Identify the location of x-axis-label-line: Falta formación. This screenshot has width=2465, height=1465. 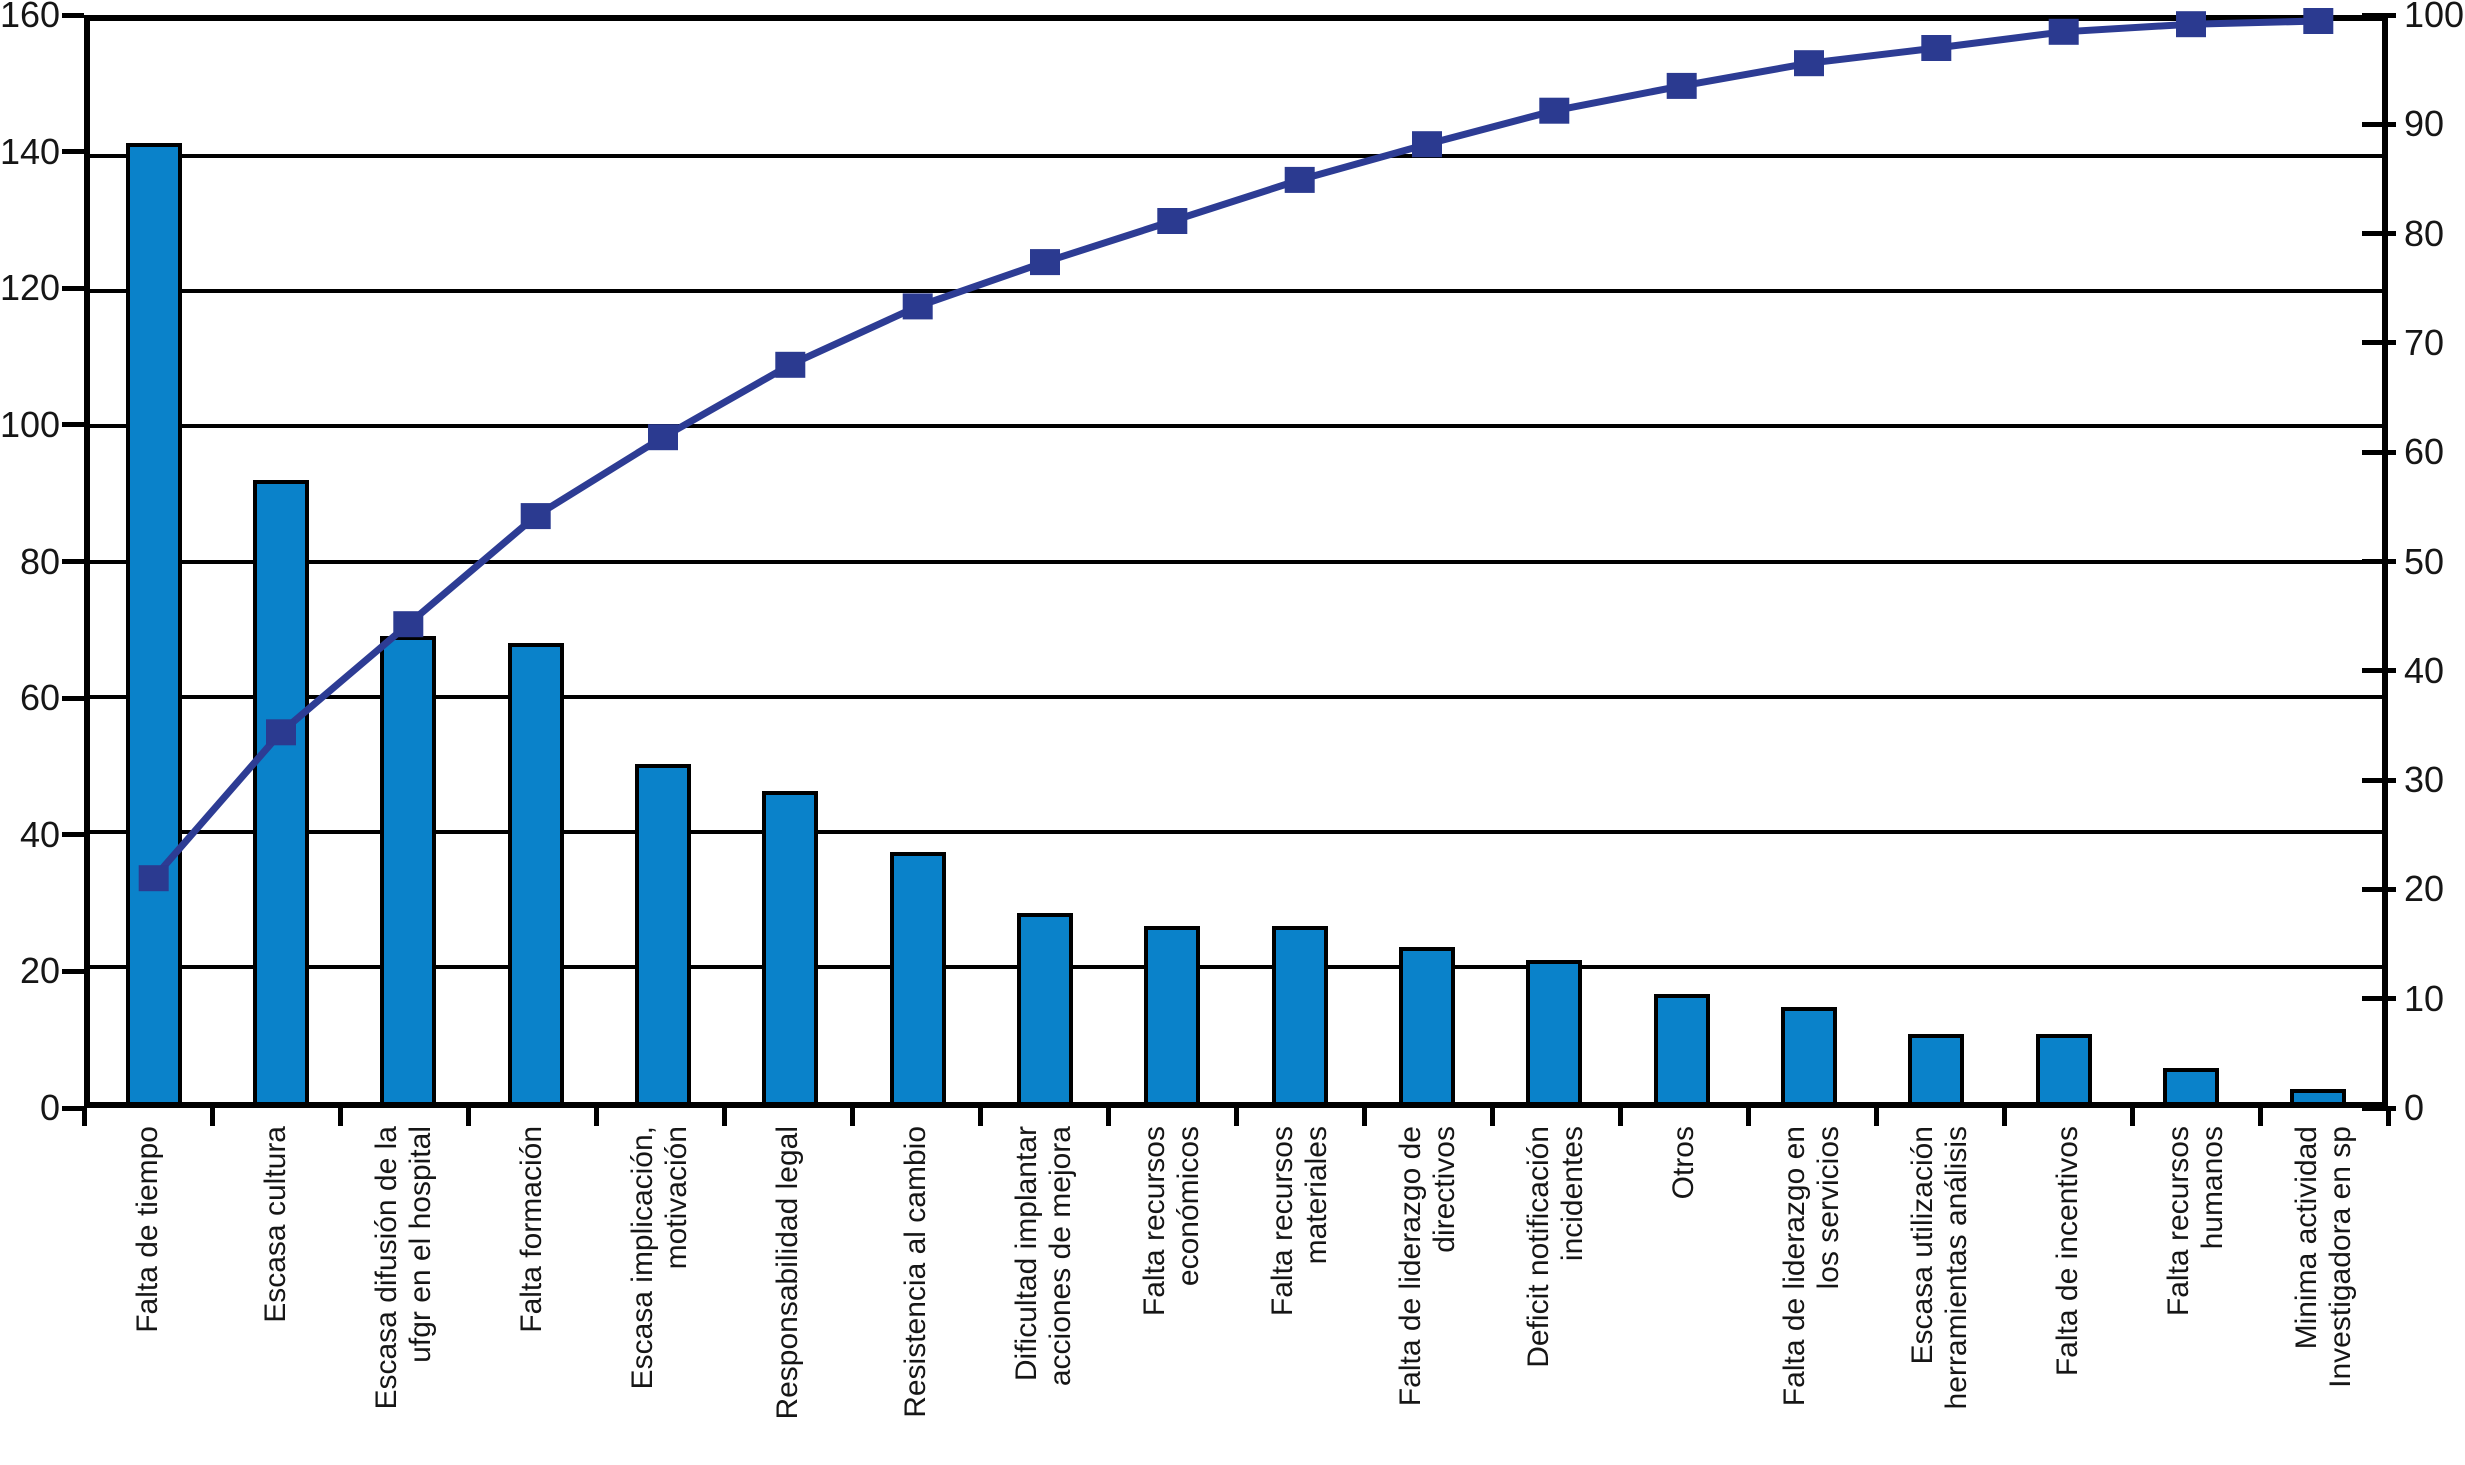
(531, 1229).